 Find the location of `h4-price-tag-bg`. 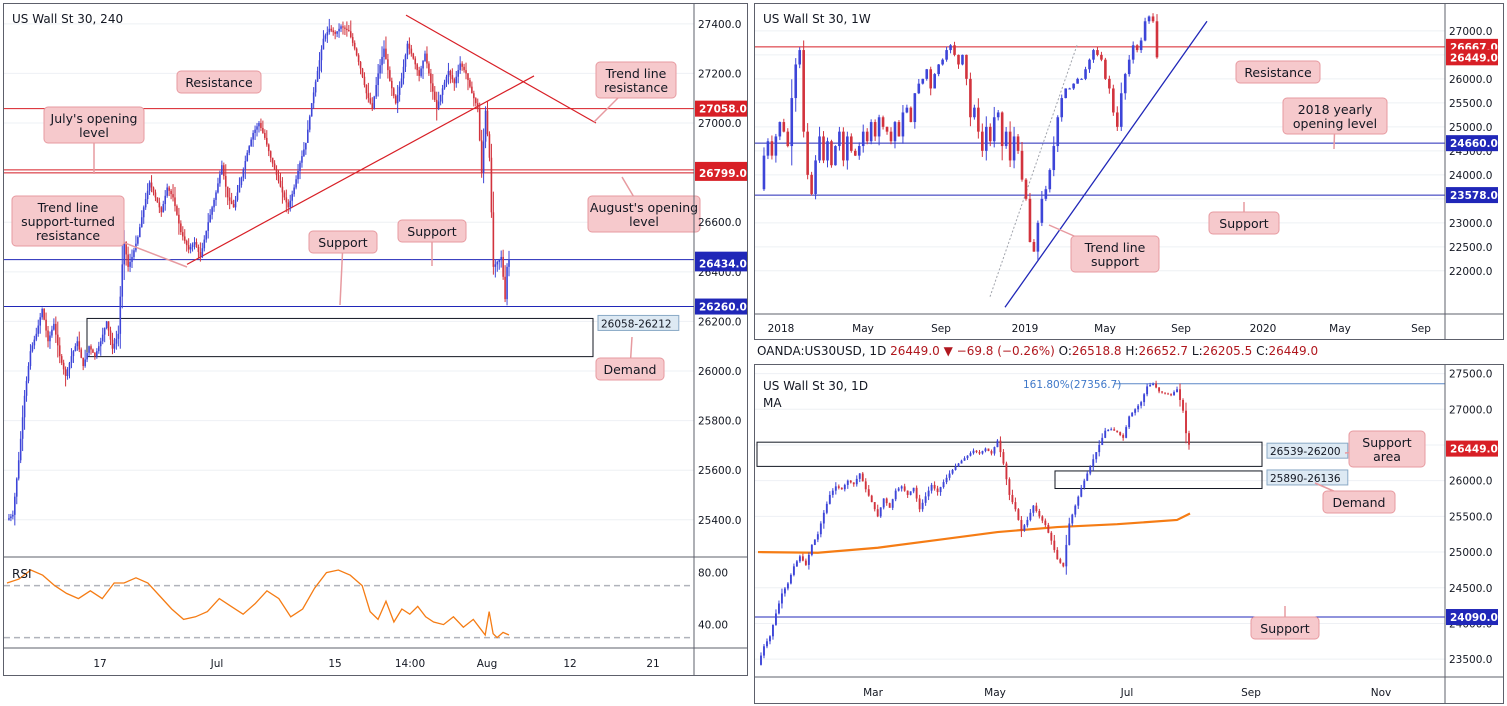

h4-price-tag-bg is located at coordinates (721, 263).